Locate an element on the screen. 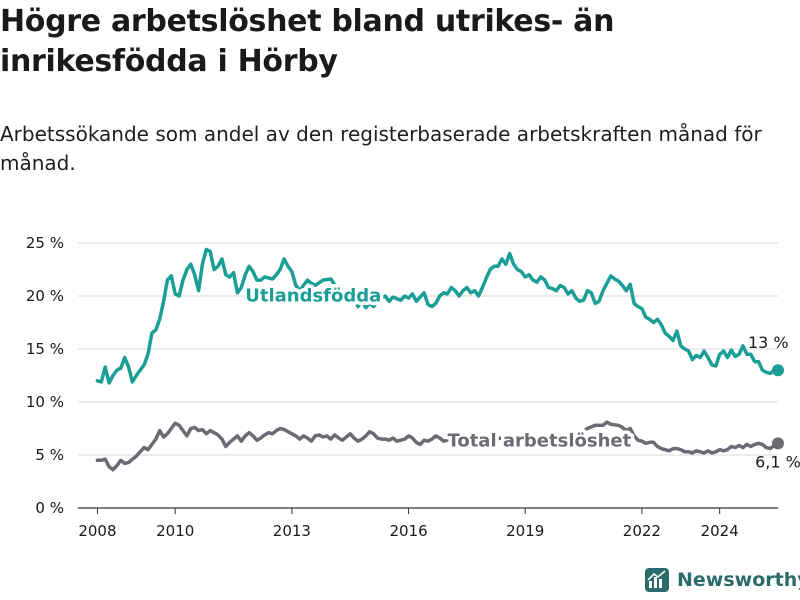  y-tick-label: 5 % is located at coordinates (49, 455).